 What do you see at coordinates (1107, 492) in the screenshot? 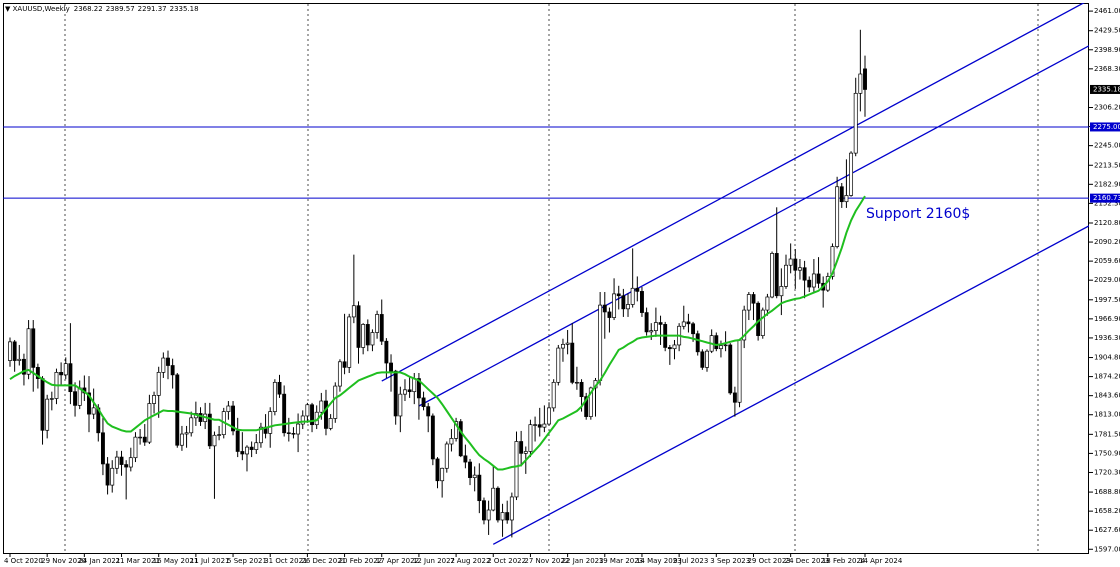
I see `y-tick-label: 1688.80` at bounding box center [1107, 492].